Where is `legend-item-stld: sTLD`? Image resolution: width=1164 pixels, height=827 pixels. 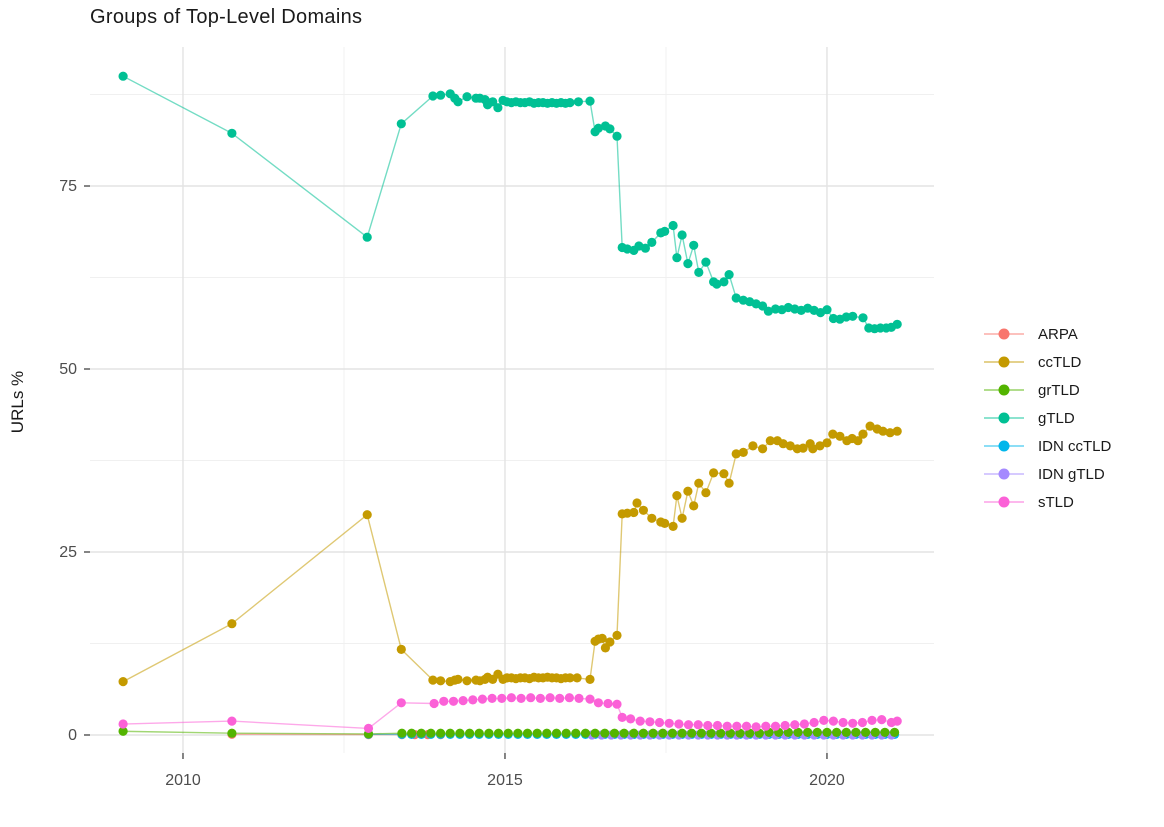 legend-item-stld: sTLD is located at coordinates (1047, 502).